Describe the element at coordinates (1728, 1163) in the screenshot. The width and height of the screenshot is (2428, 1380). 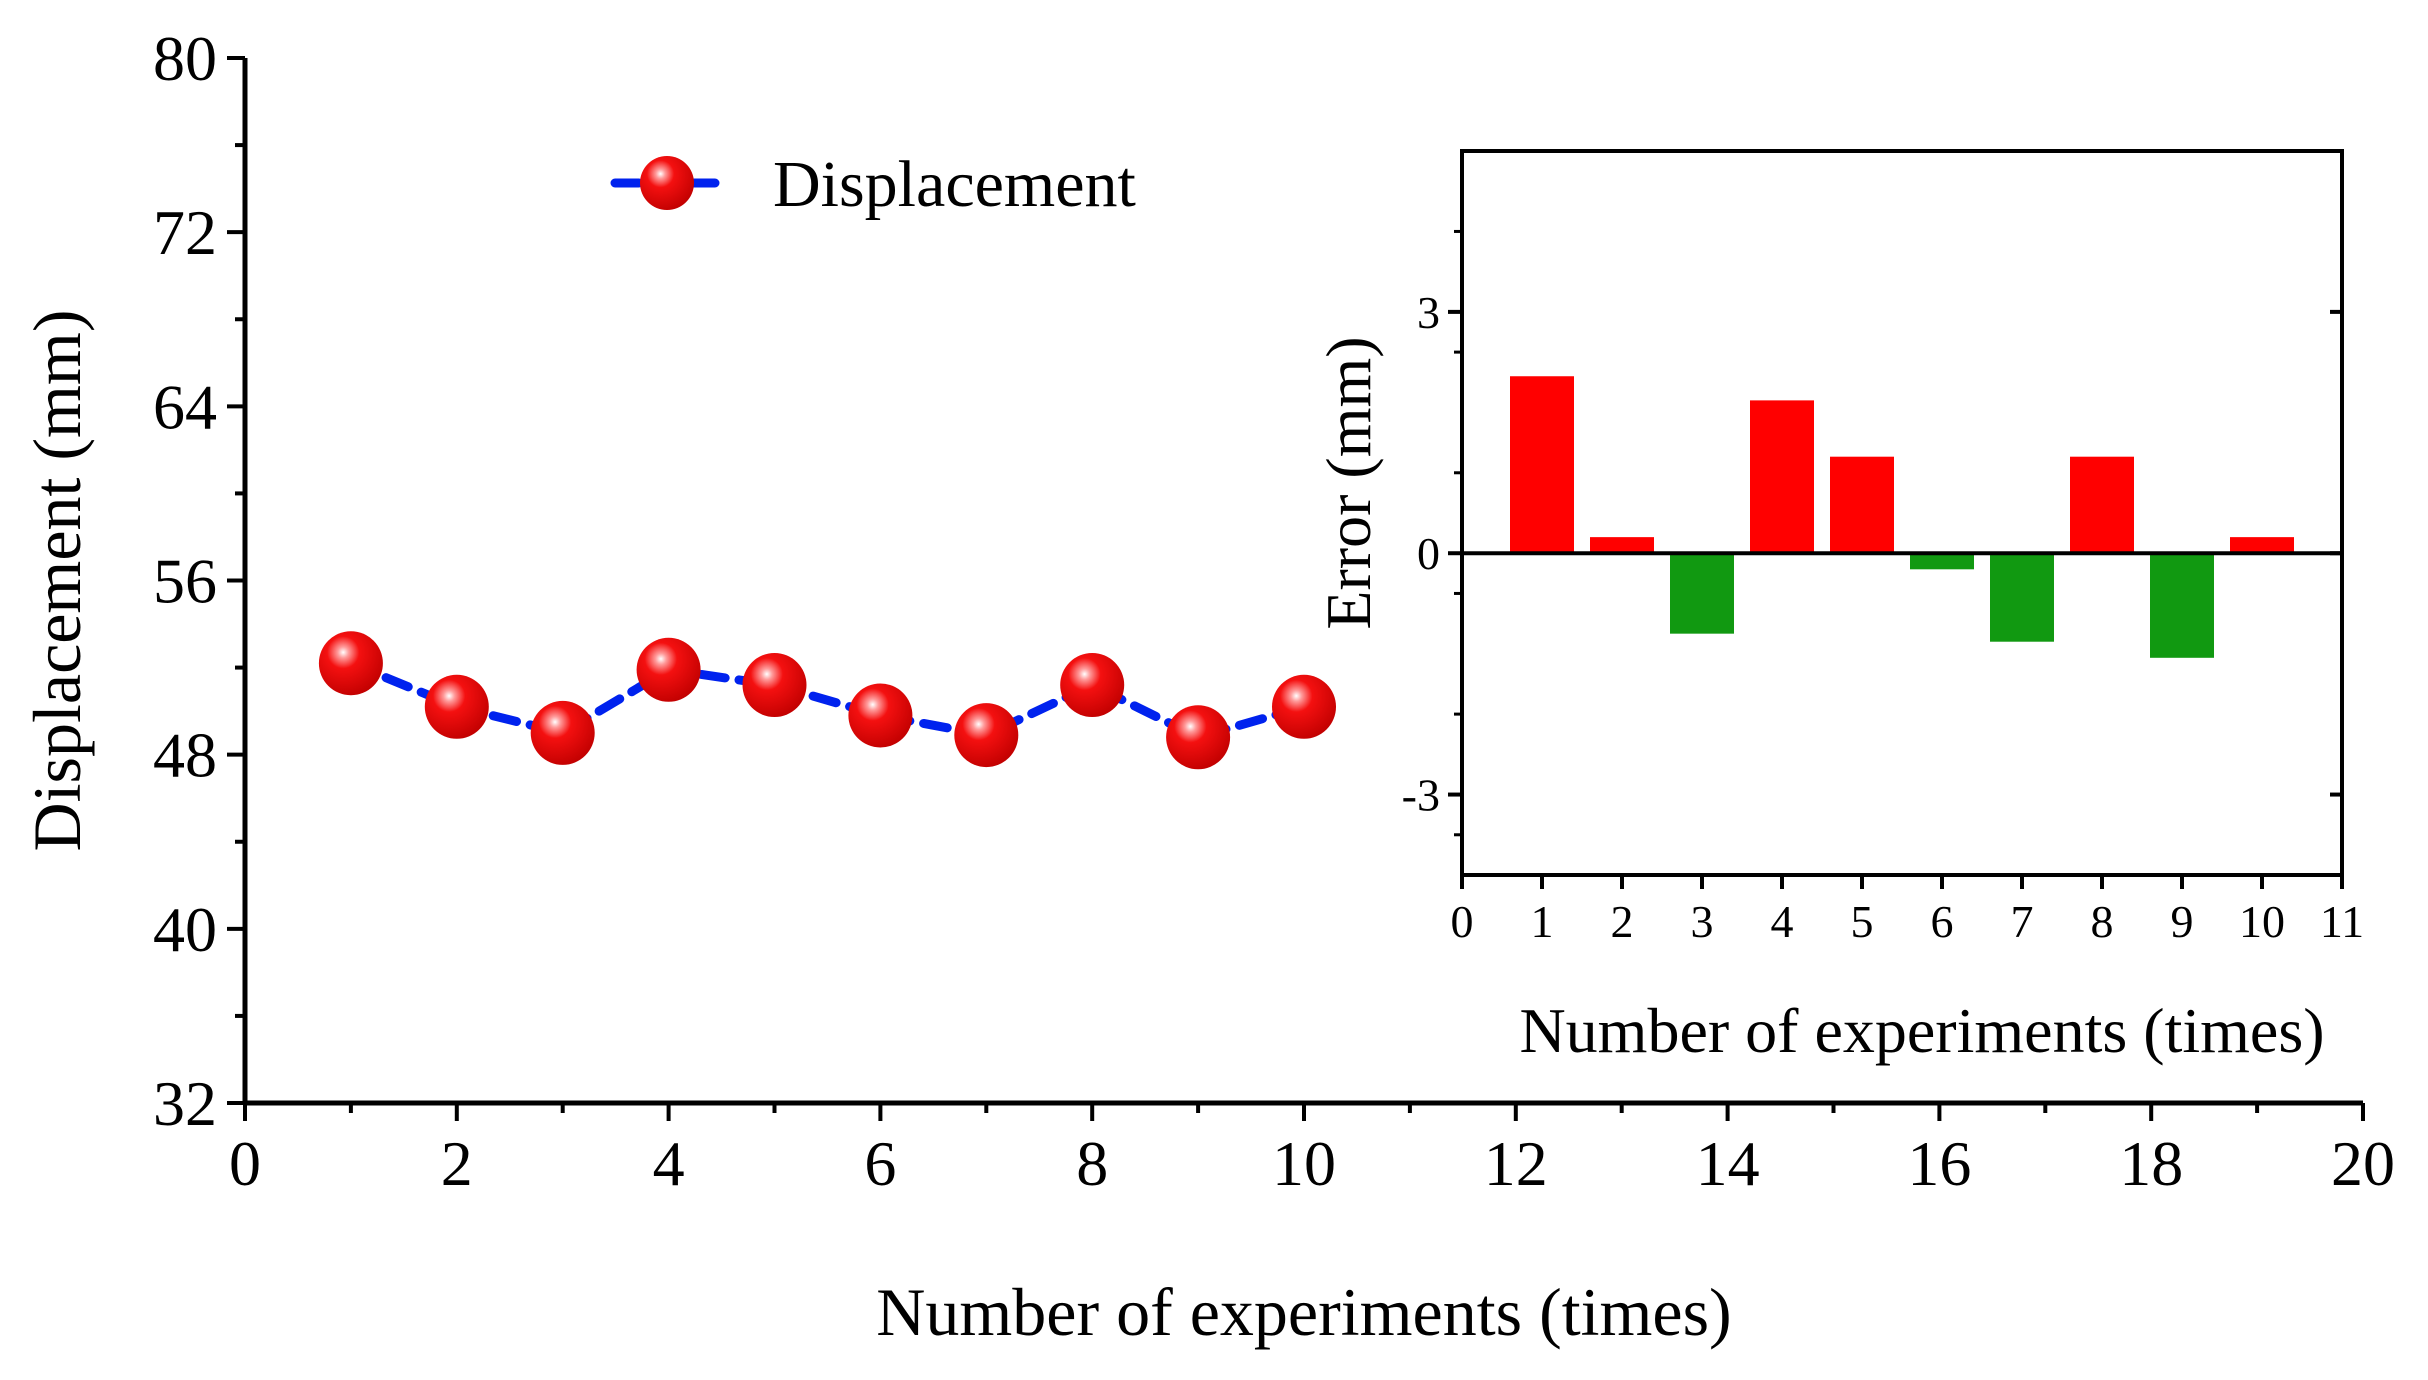
I see `main-x-tick-label: 14` at that location.